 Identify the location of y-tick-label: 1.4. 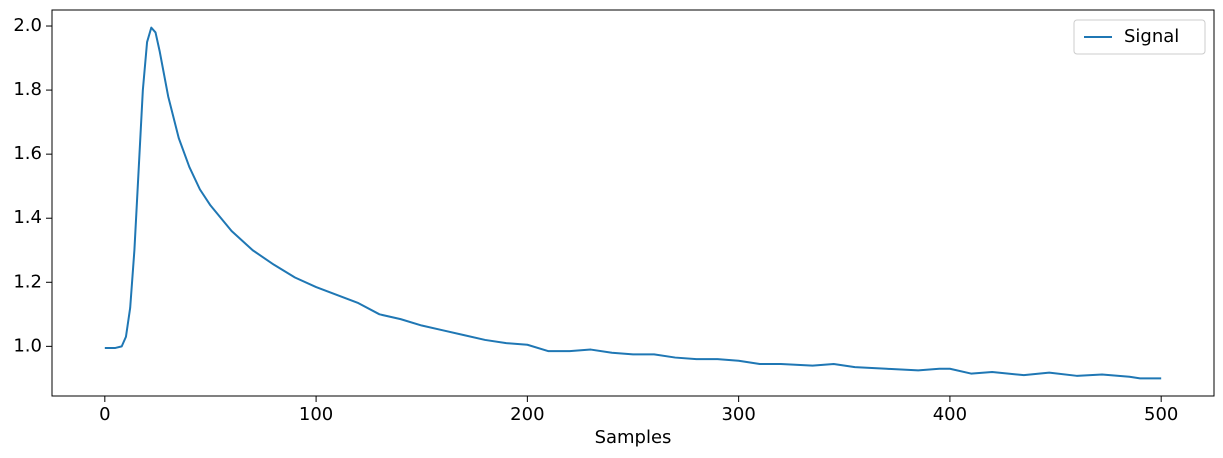
(27, 217).